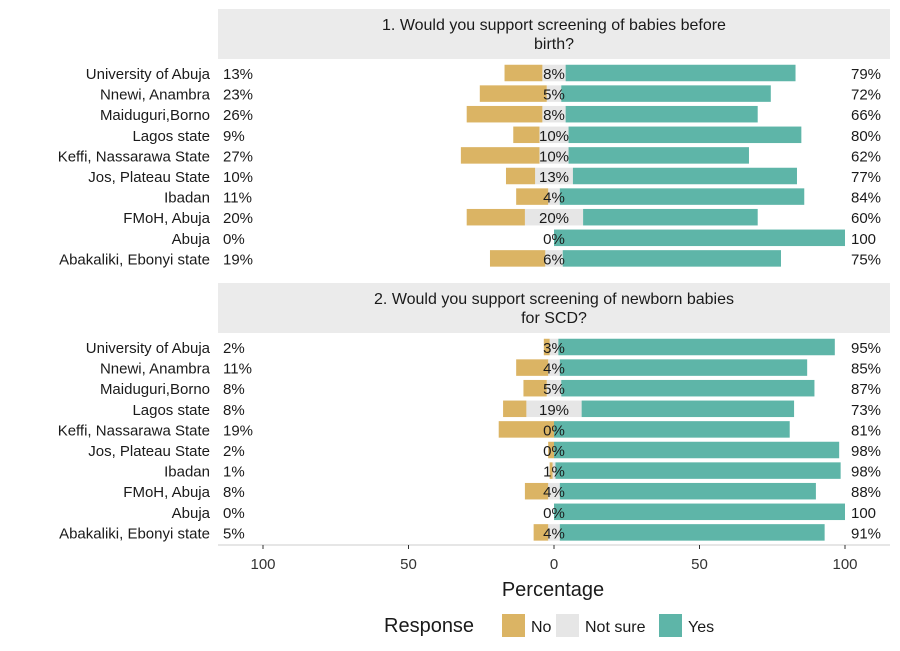 This screenshot has width=900, height=651. What do you see at coordinates (234, 533) in the screenshot?
I see `no-percent-label: 5%` at bounding box center [234, 533].